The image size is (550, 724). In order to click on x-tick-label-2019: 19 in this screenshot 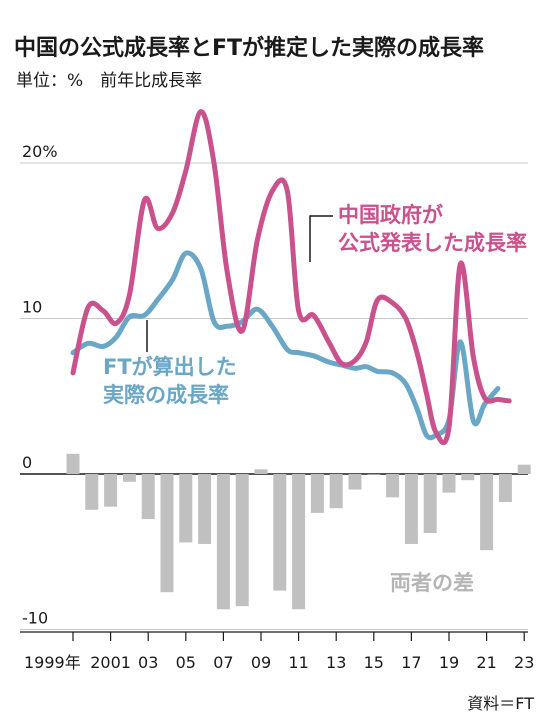, I will do `click(449, 662)`.